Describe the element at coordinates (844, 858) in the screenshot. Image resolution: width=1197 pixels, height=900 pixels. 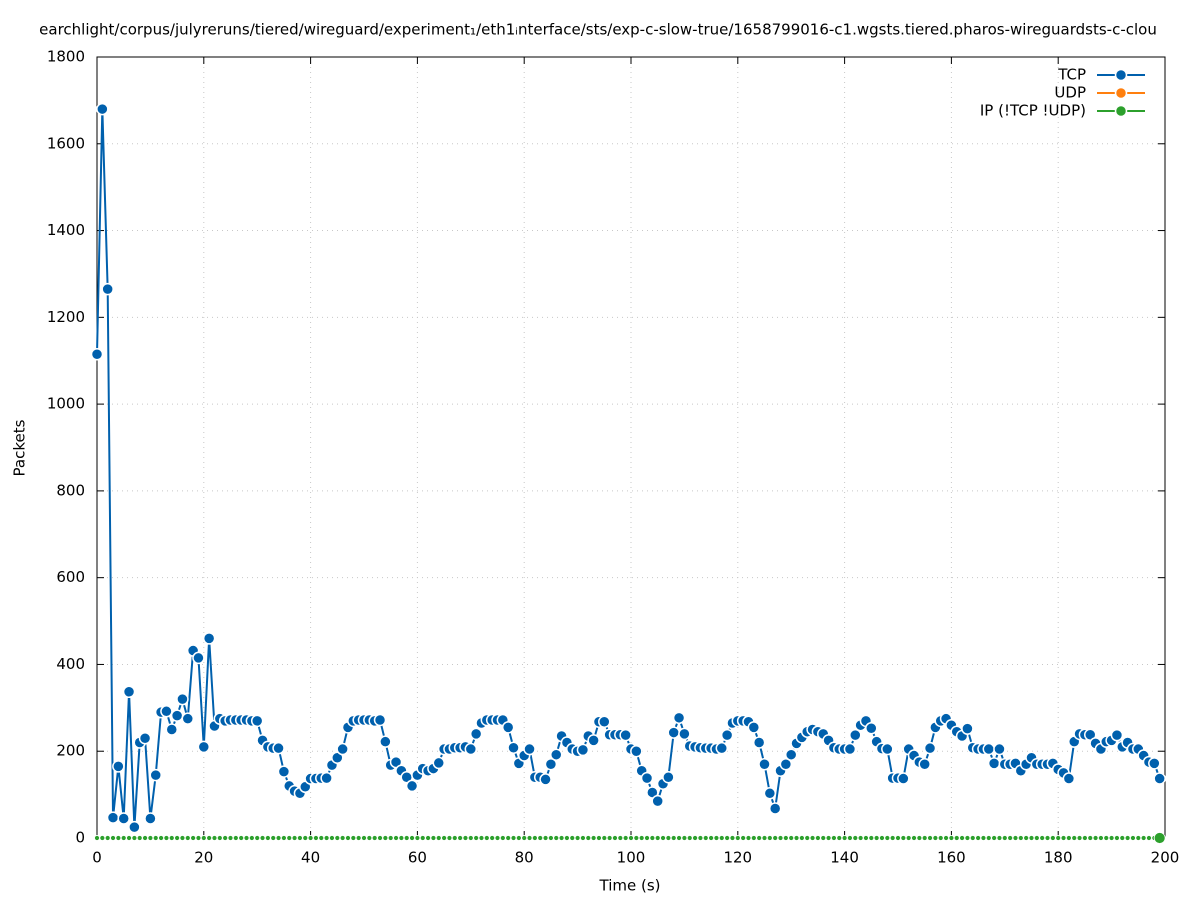
I see `x-tick-label: 140` at that location.